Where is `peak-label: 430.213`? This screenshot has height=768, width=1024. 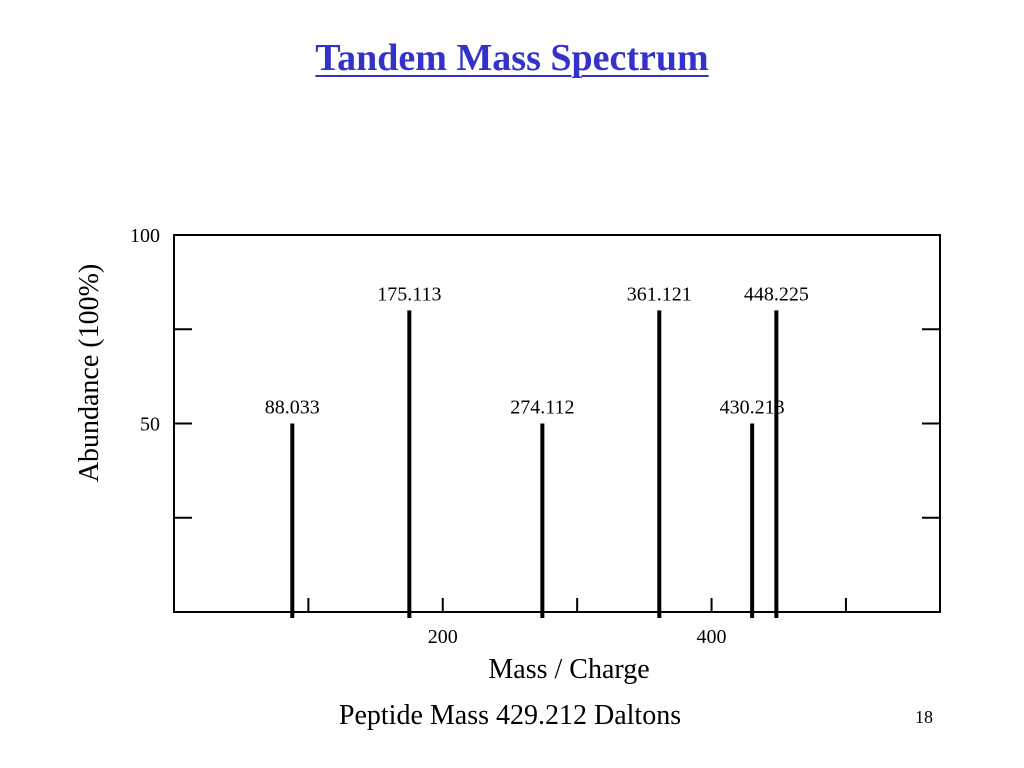 peak-label: 430.213 is located at coordinates (752, 408).